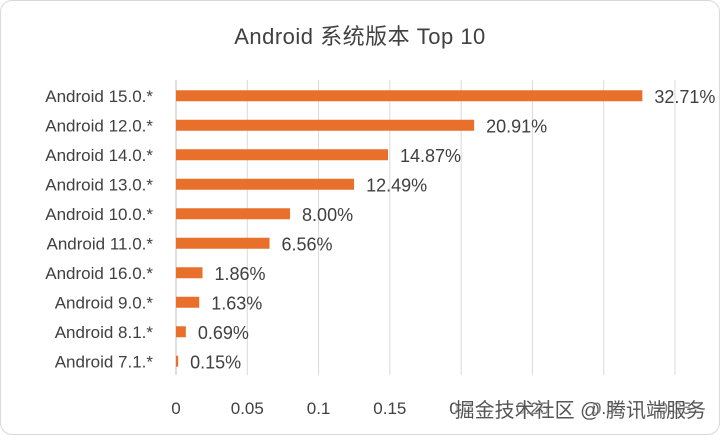 This screenshot has width=720, height=435. Describe the element at coordinates (104, 302) in the screenshot. I see `category-label: Android 9.0.*` at that location.